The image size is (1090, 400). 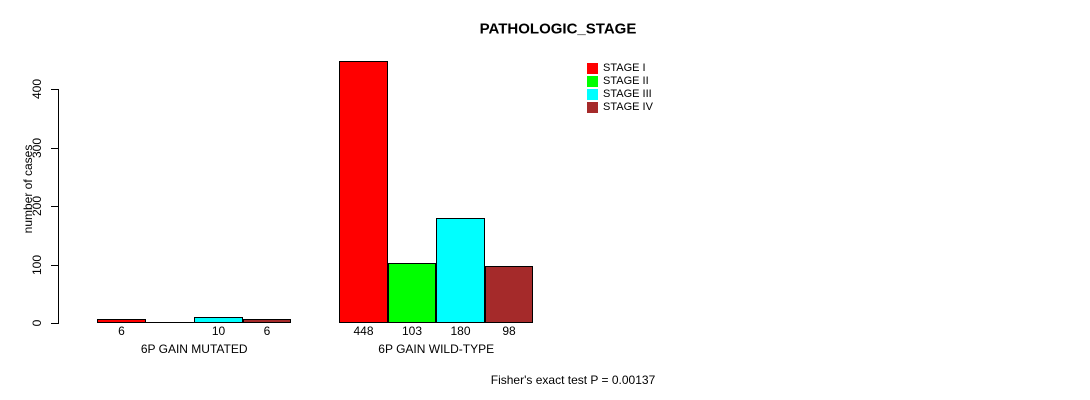 I want to click on bar-value-label: 448, so click(x=363, y=331).